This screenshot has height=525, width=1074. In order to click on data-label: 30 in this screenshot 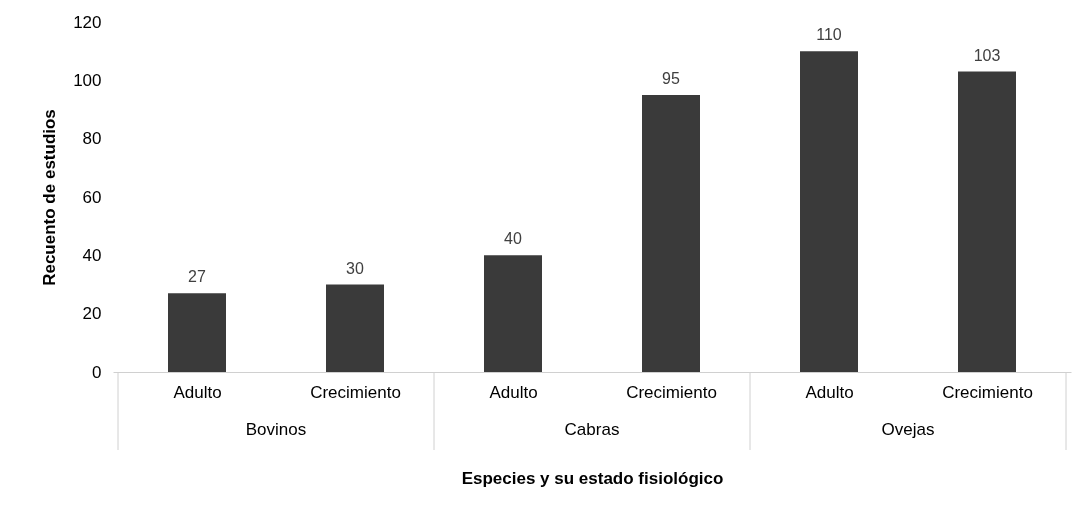, I will do `click(355, 268)`.